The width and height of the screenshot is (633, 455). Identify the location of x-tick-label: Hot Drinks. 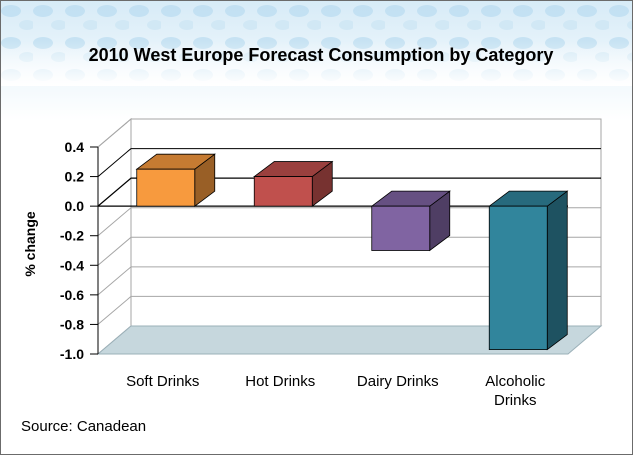
(280, 381).